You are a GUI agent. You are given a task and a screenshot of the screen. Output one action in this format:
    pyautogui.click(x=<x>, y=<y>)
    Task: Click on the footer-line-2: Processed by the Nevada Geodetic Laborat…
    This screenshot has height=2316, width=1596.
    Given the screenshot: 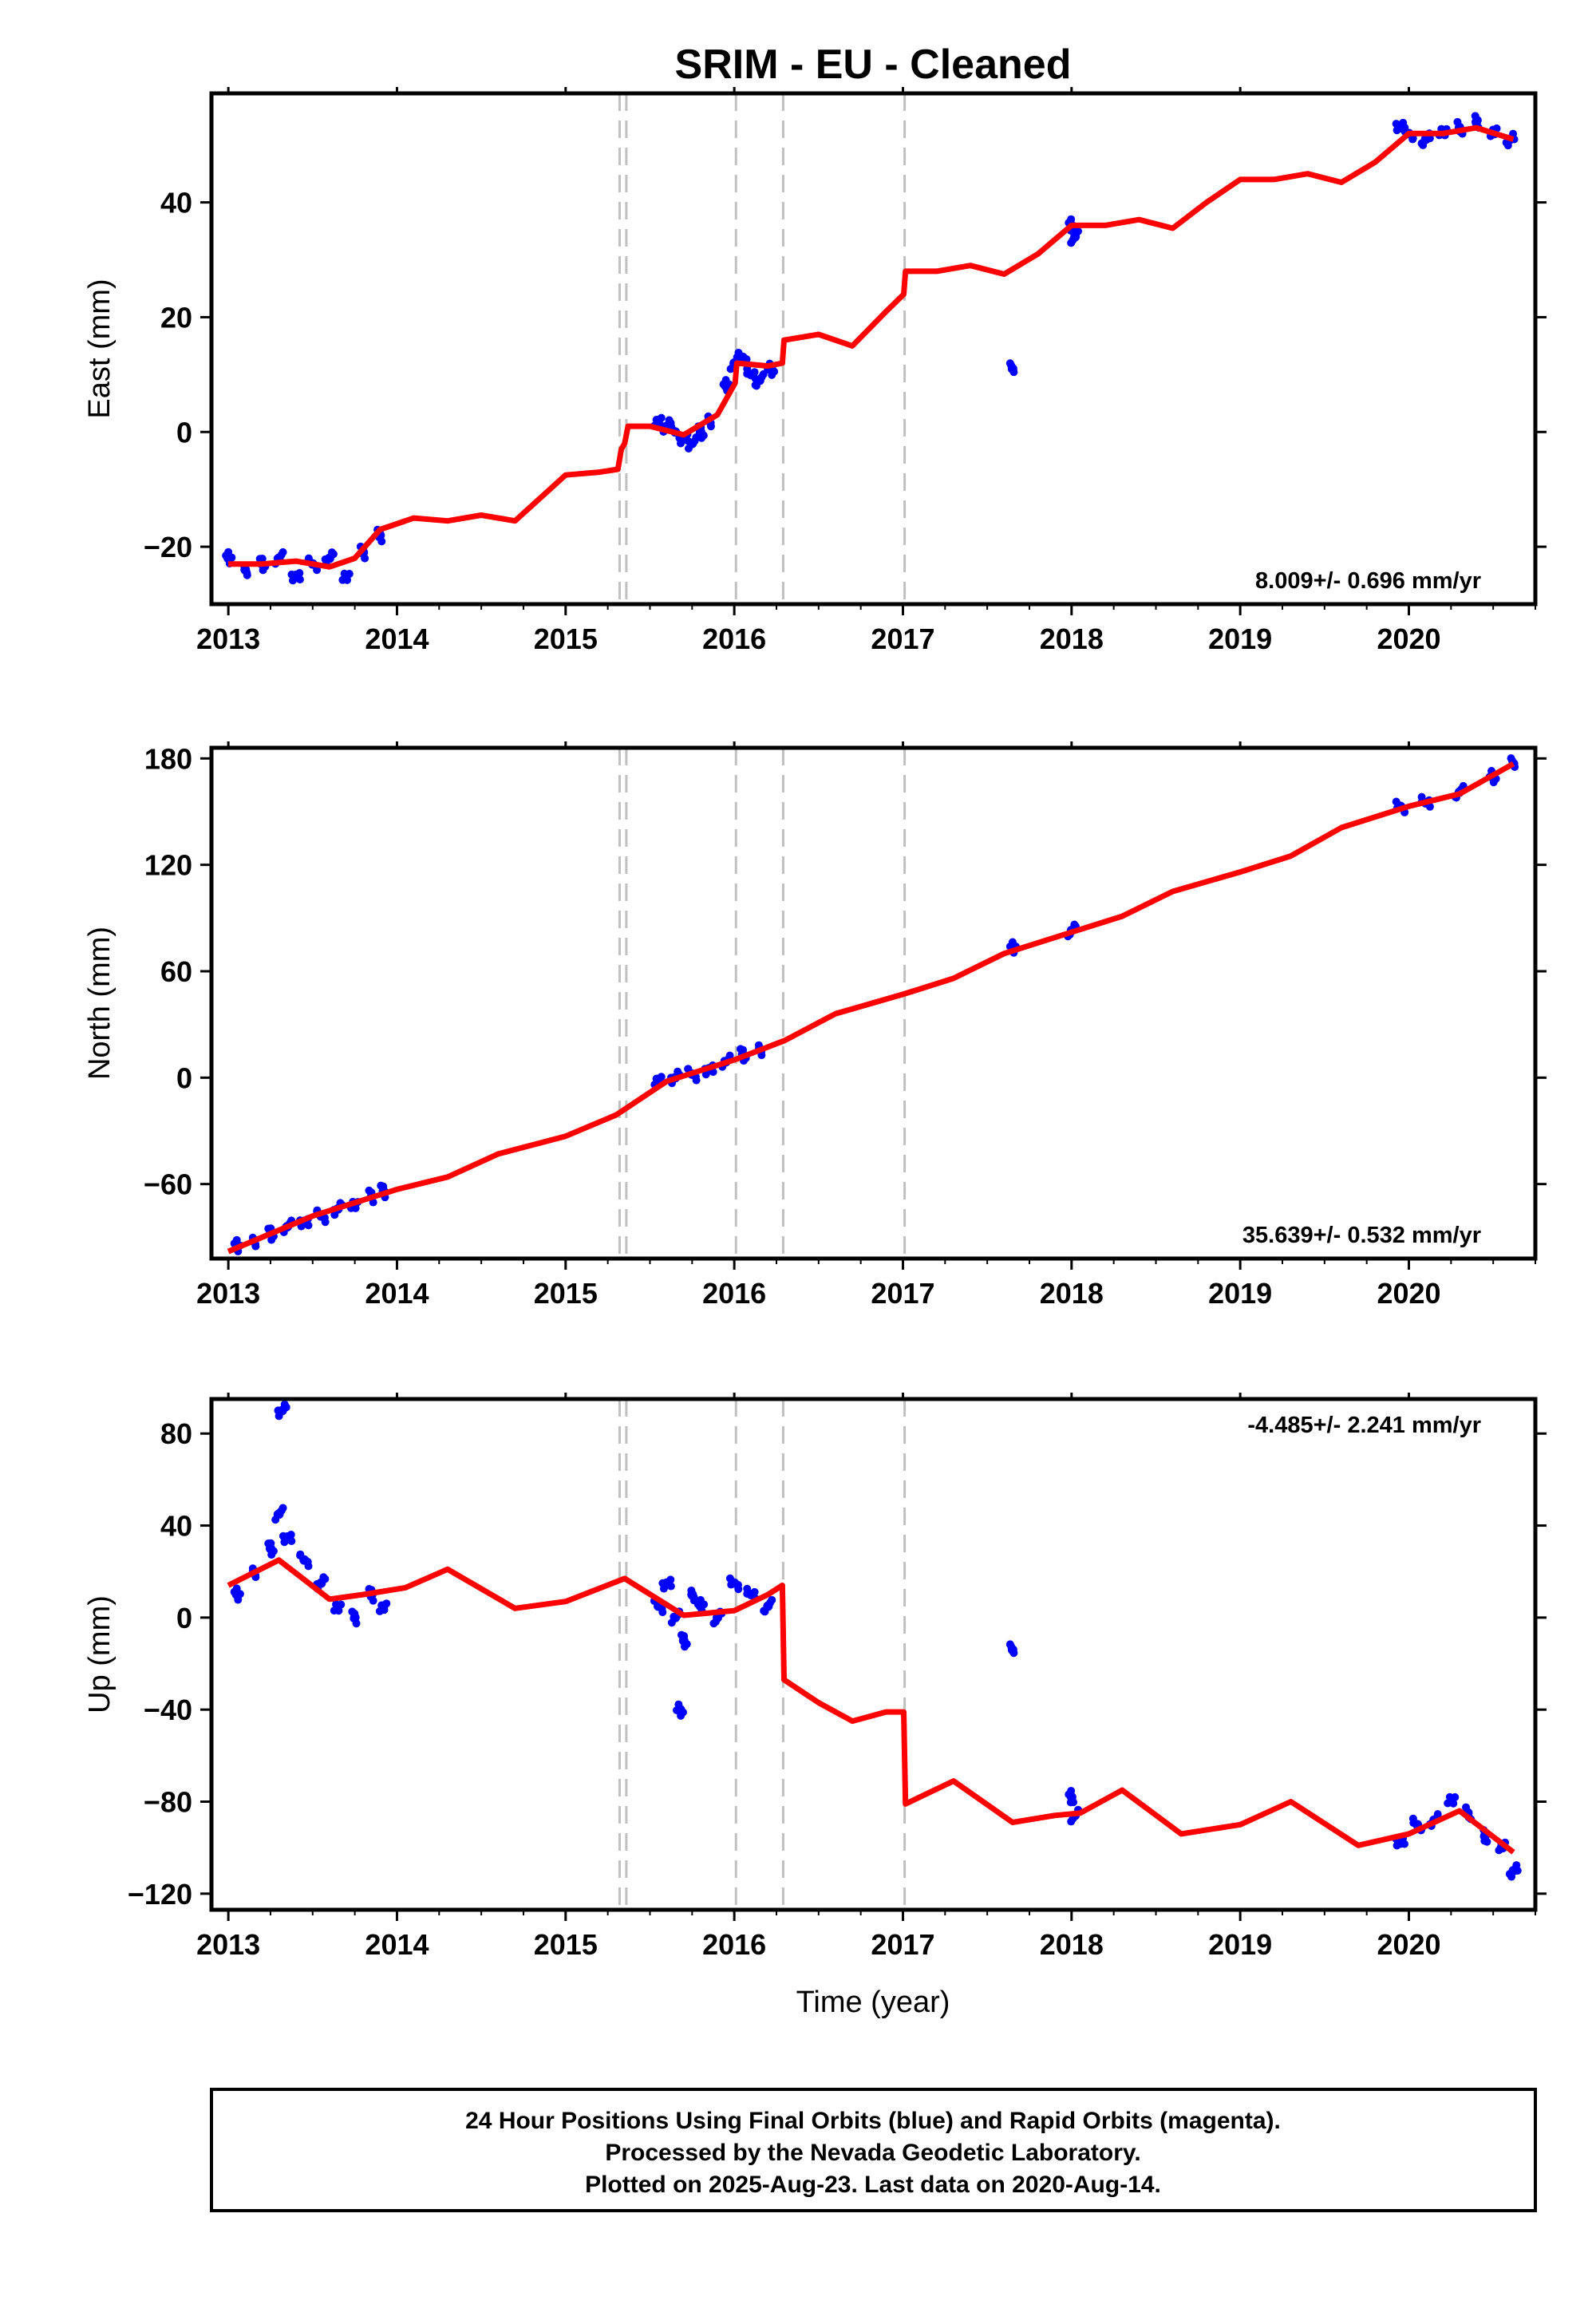 What is the action you would take?
    pyautogui.click(x=873, y=2153)
    